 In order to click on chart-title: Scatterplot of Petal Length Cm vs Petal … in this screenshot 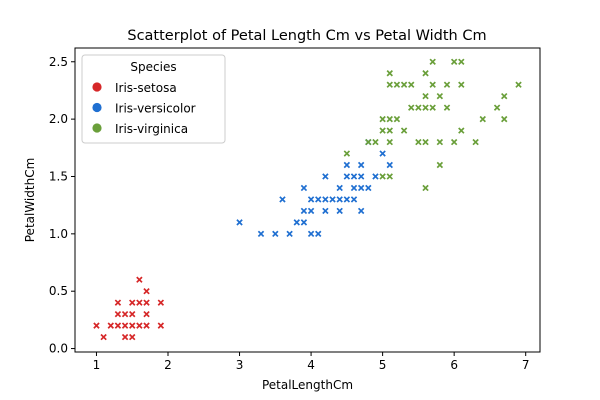, I will do `click(306, 36)`.